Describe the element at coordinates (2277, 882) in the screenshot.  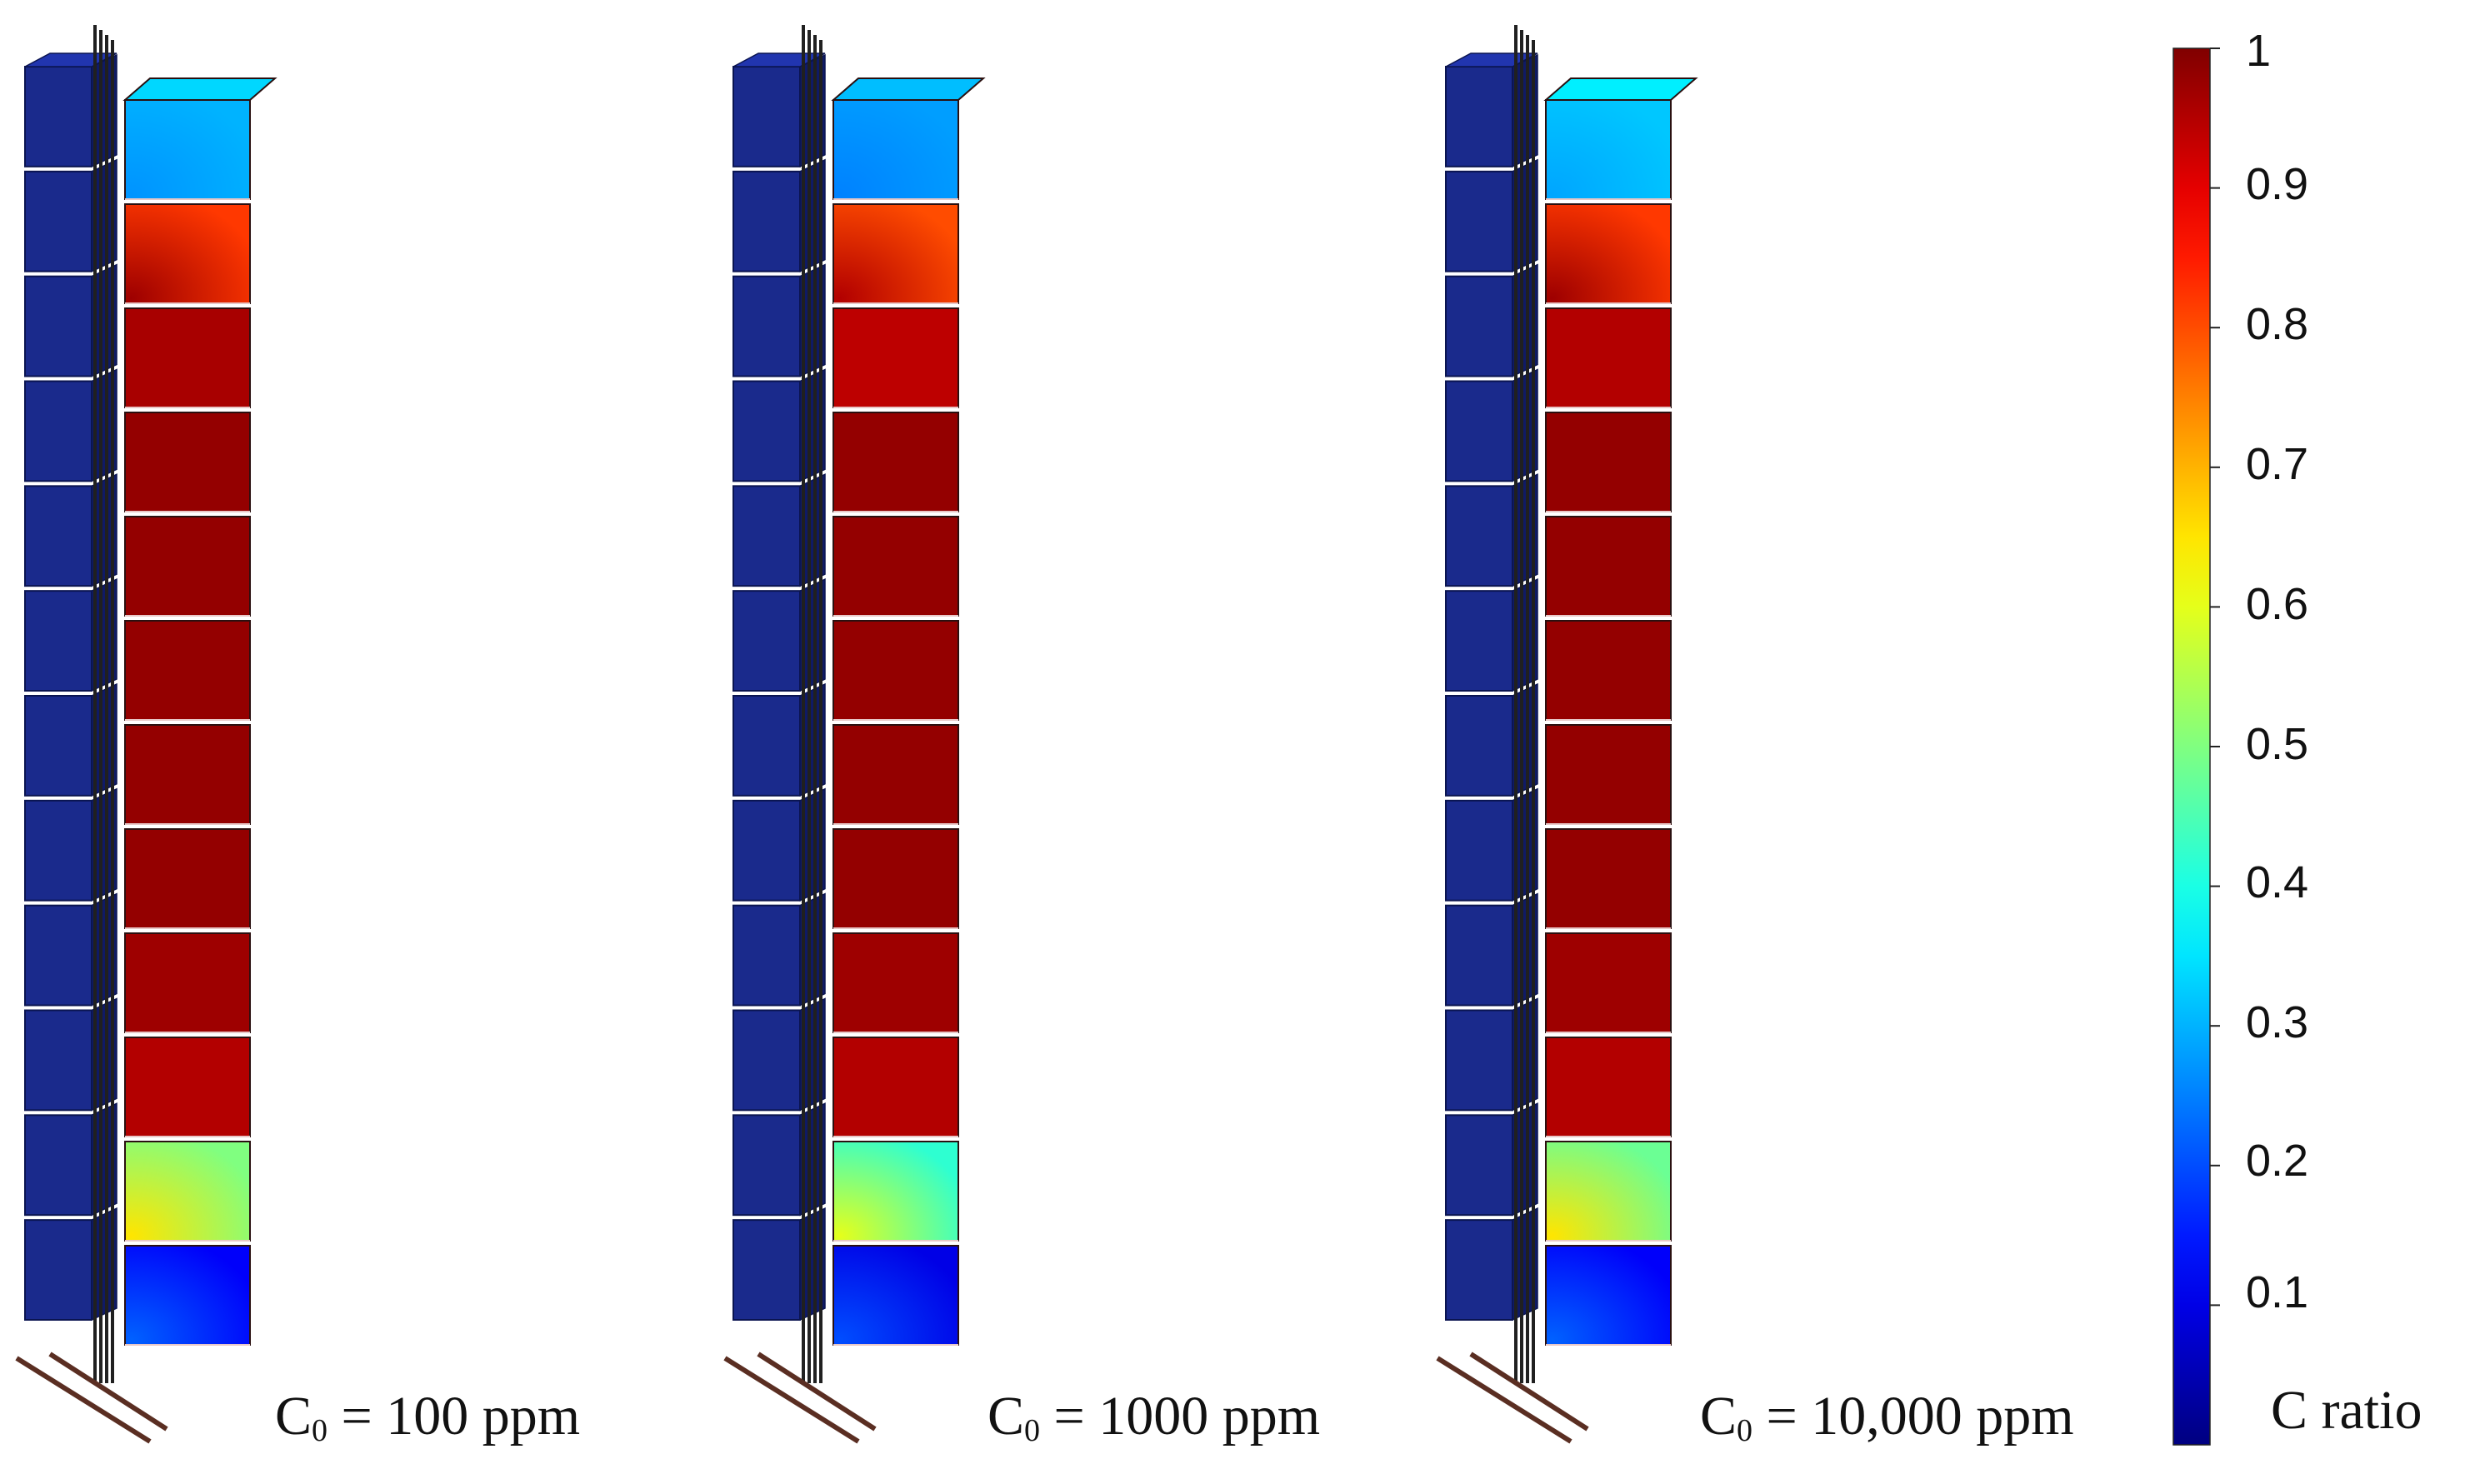
I see `colorbar-tick-0.4: 0.4` at that location.